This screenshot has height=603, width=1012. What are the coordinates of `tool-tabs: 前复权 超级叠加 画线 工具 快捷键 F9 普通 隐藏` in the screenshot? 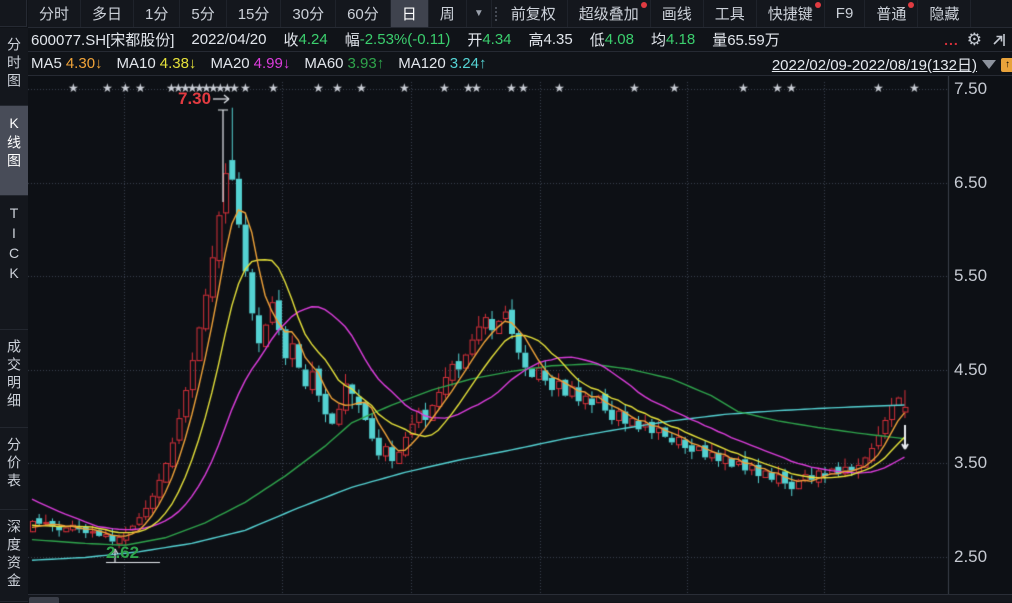 It's located at (736, 13).